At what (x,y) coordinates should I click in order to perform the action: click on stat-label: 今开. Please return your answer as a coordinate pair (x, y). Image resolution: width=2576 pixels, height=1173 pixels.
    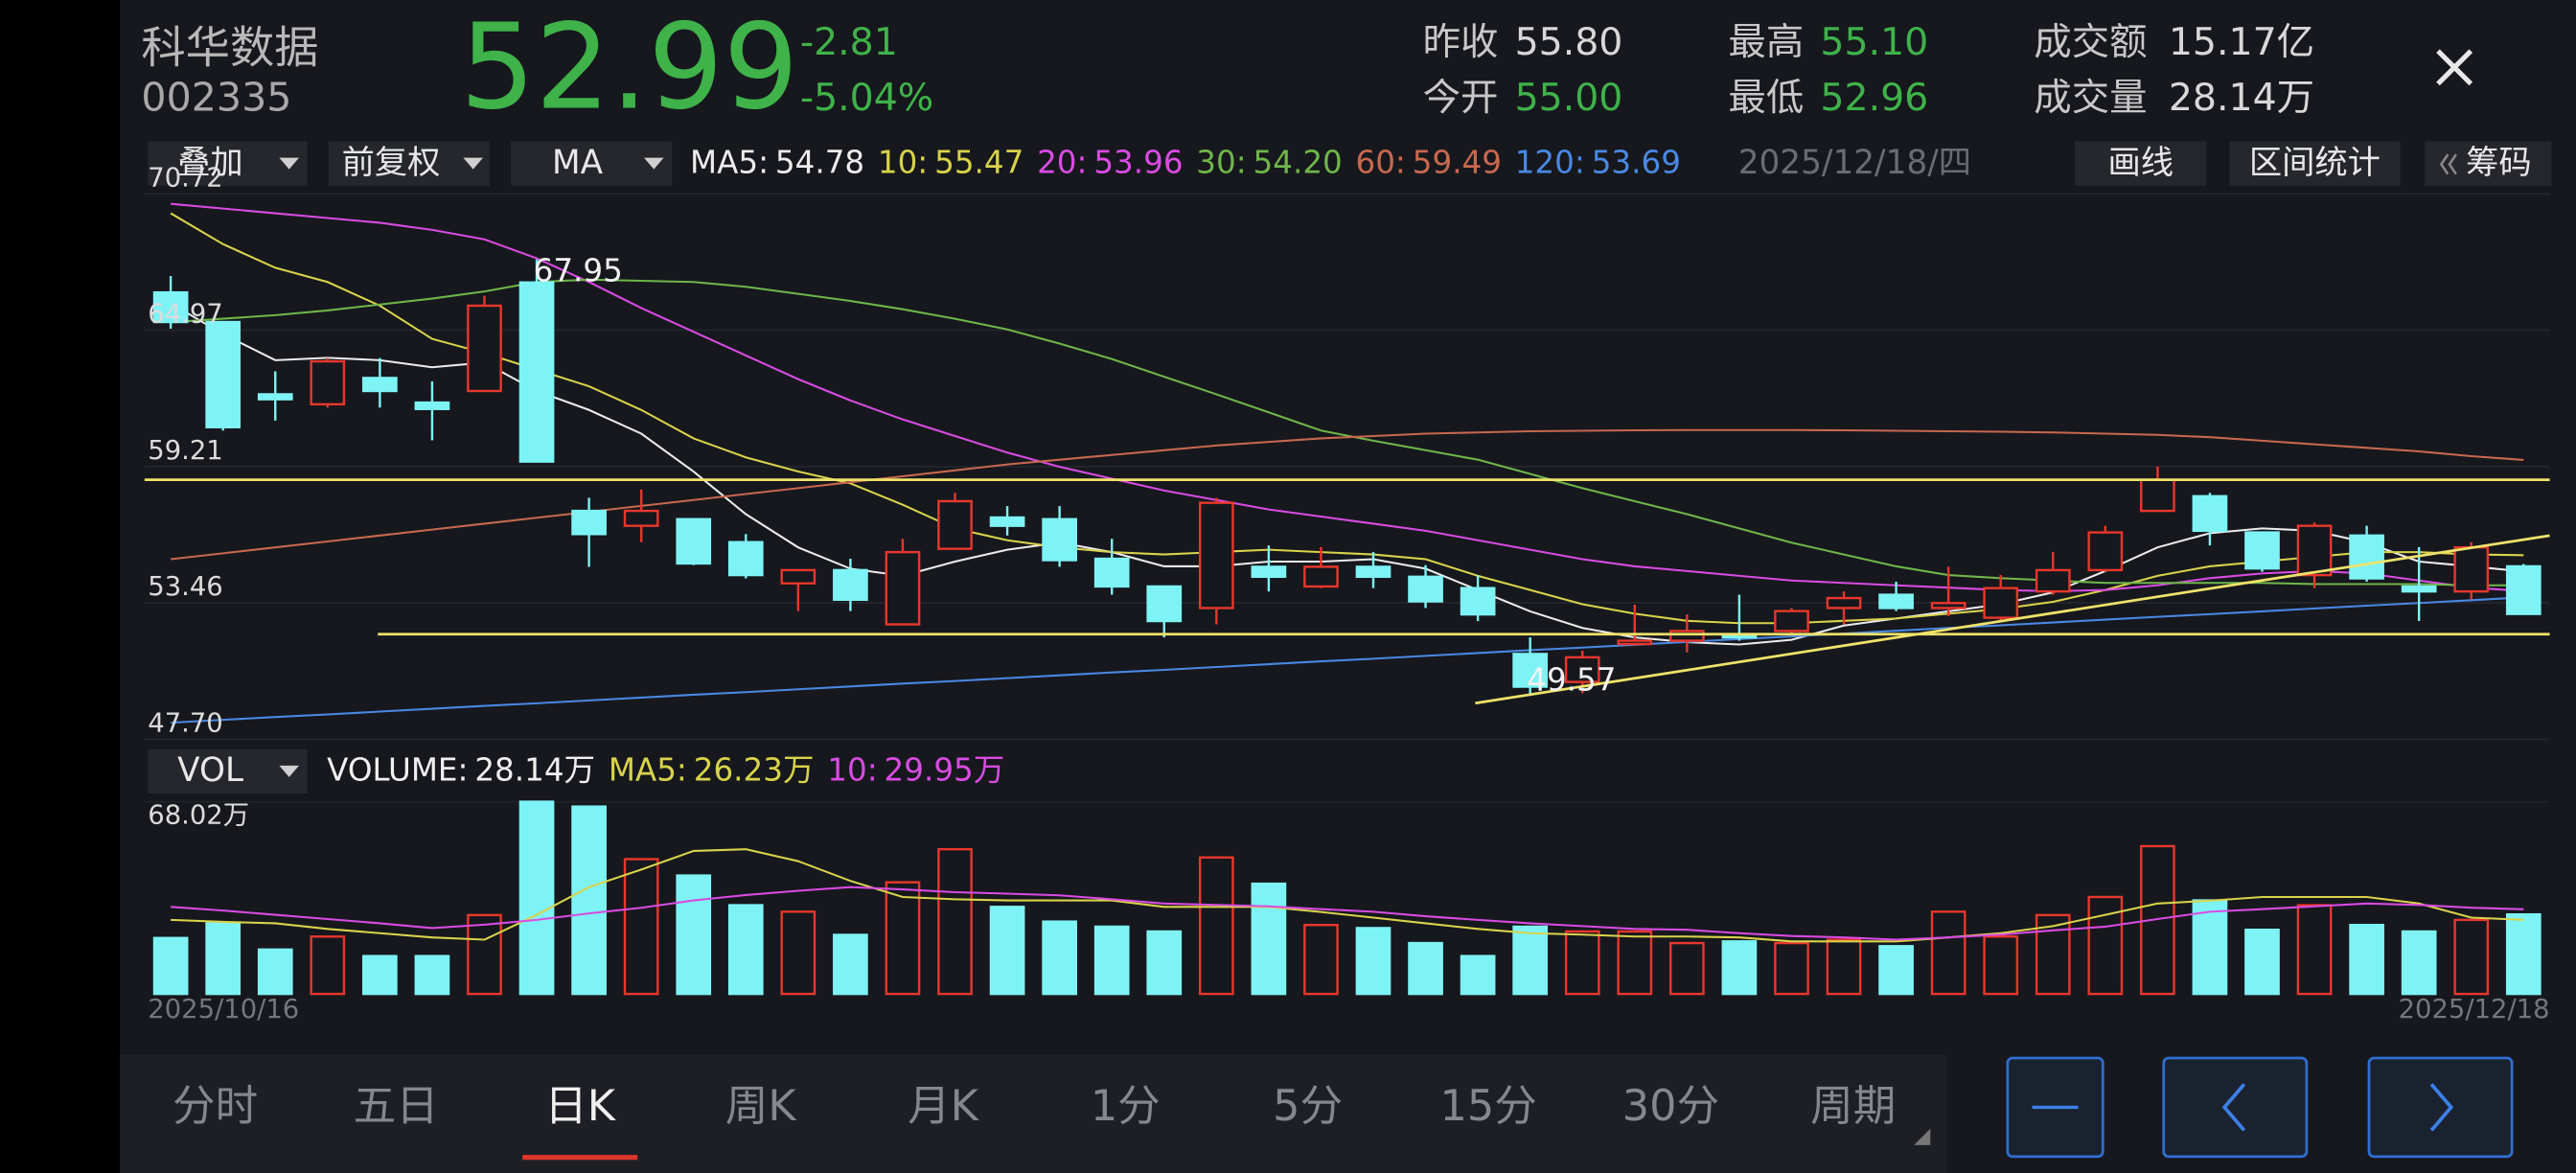
    Looking at the image, I should click on (1461, 98).